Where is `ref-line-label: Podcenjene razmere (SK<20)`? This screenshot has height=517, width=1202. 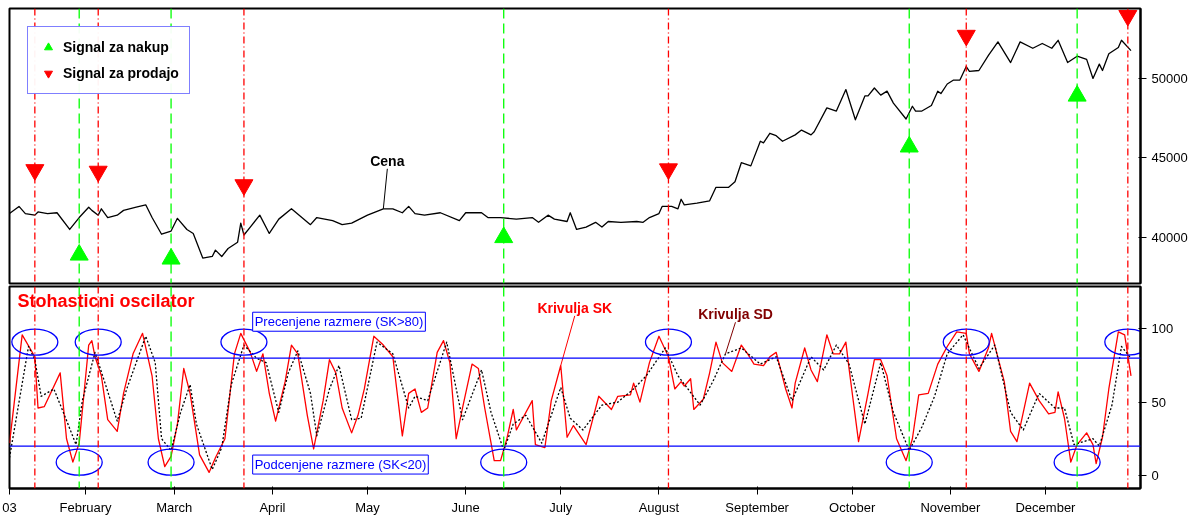
ref-line-label: Podcenjene razmere (SK<20) is located at coordinates (340, 465).